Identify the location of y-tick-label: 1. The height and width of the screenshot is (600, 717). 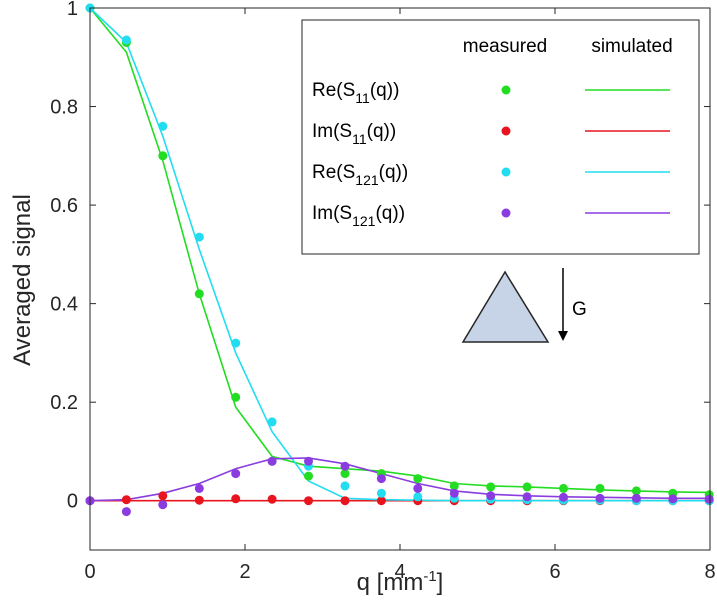
(72, 10).